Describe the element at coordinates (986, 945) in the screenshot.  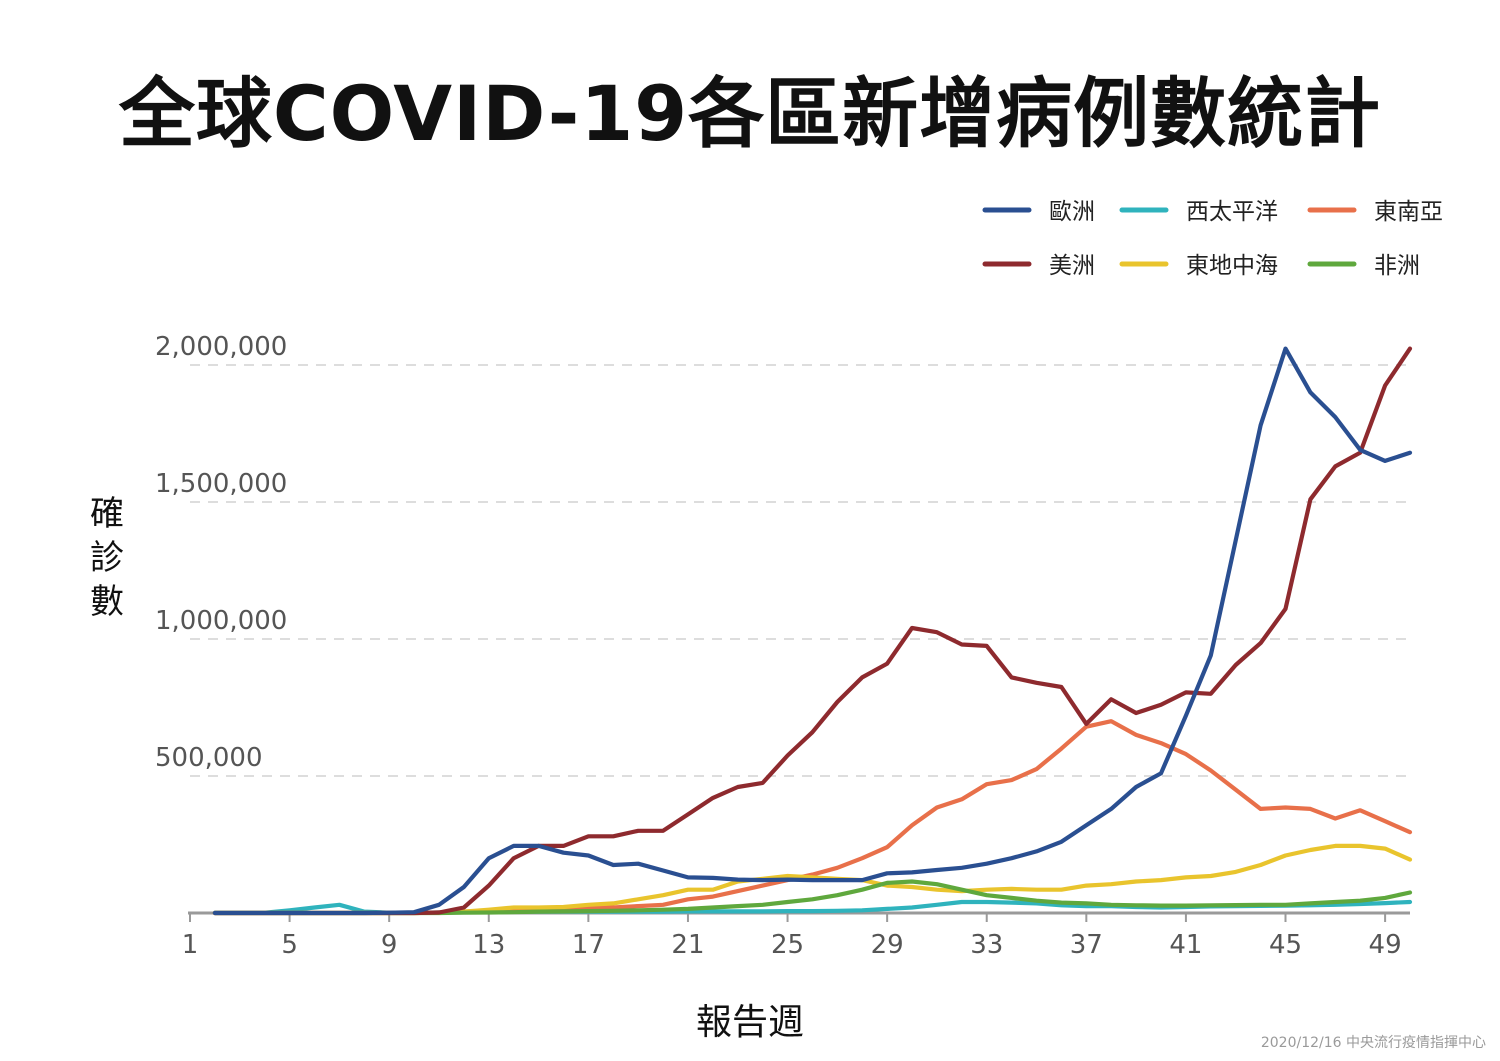
I see `x-tick-label: 33` at that location.